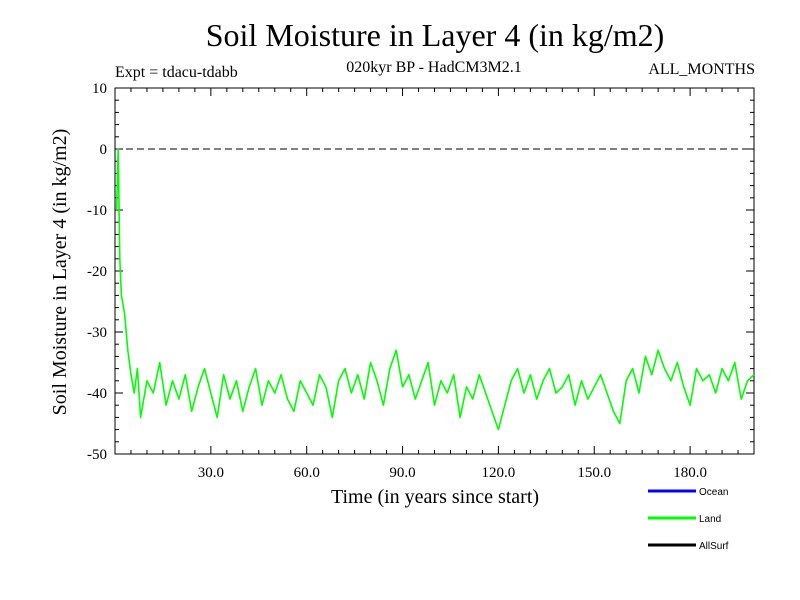  Describe the element at coordinates (176, 72) in the screenshot. I see `experiment-label: Expt = tdacu-tdabb` at that location.